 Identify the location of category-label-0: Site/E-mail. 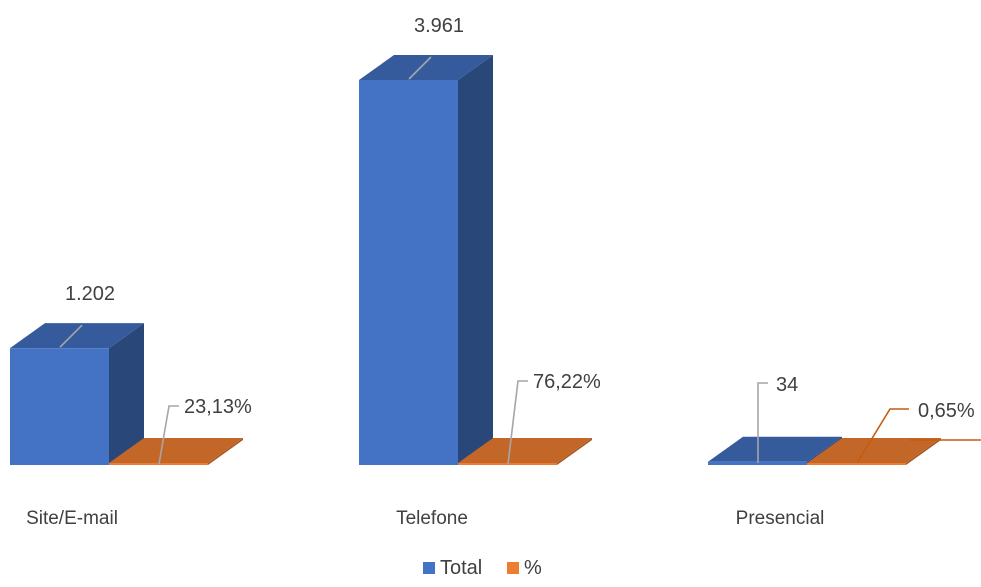
(72, 518).